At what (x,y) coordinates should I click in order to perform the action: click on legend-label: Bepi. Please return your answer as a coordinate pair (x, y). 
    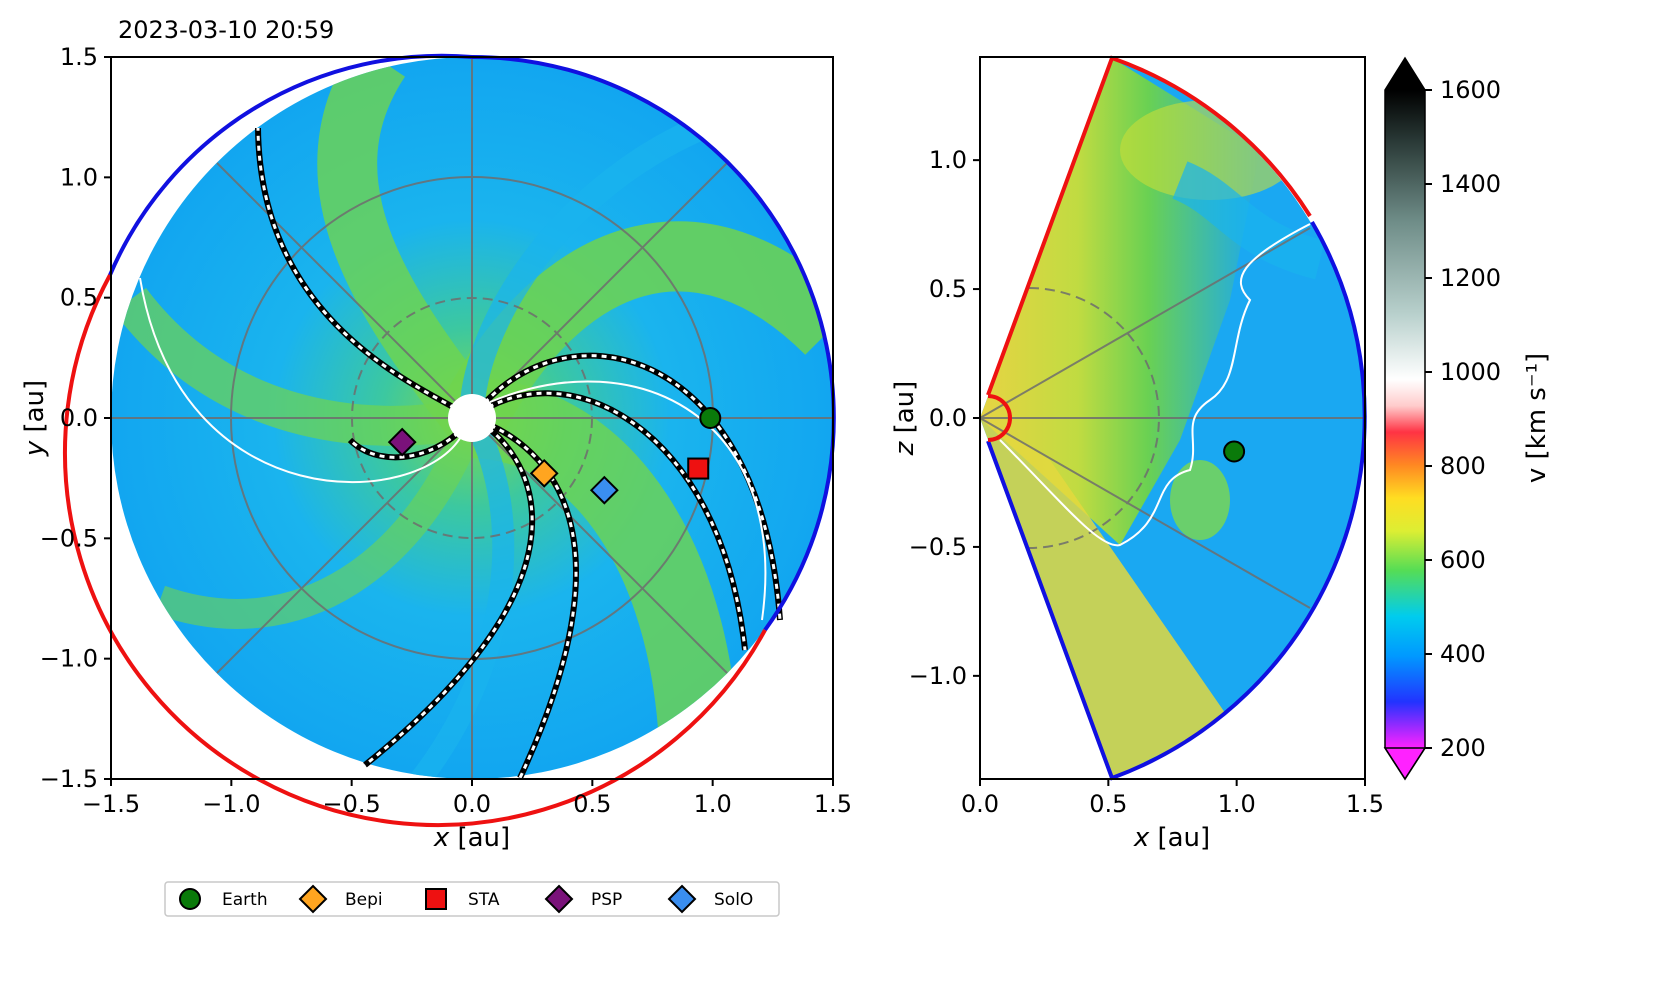
    Looking at the image, I should click on (364, 900).